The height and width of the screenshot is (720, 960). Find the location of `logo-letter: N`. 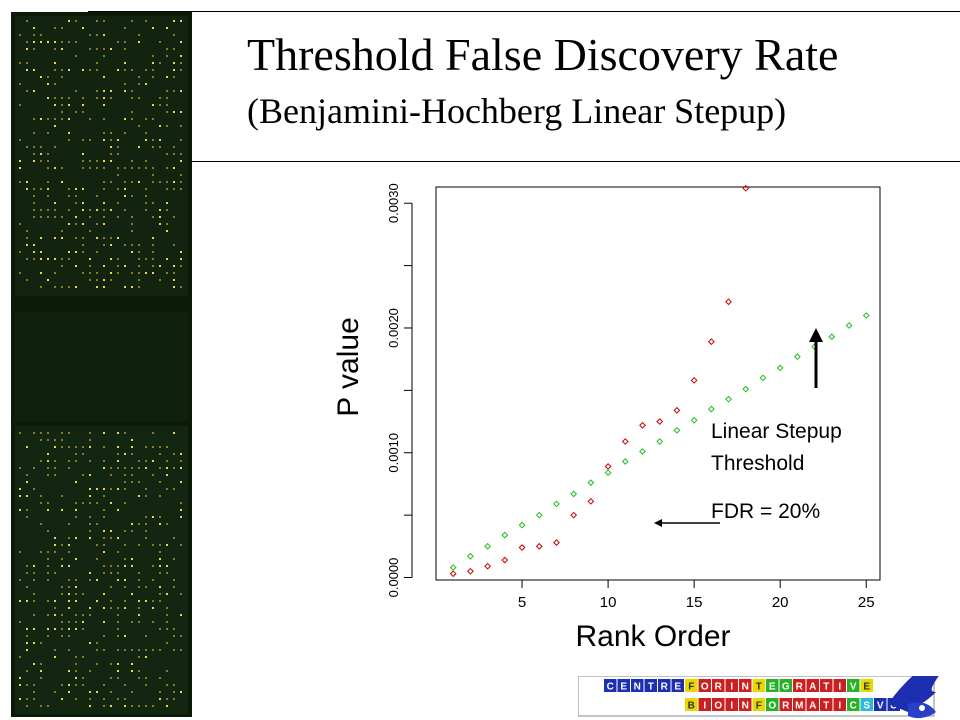

logo-letter: N is located at coordinates (637, 687).